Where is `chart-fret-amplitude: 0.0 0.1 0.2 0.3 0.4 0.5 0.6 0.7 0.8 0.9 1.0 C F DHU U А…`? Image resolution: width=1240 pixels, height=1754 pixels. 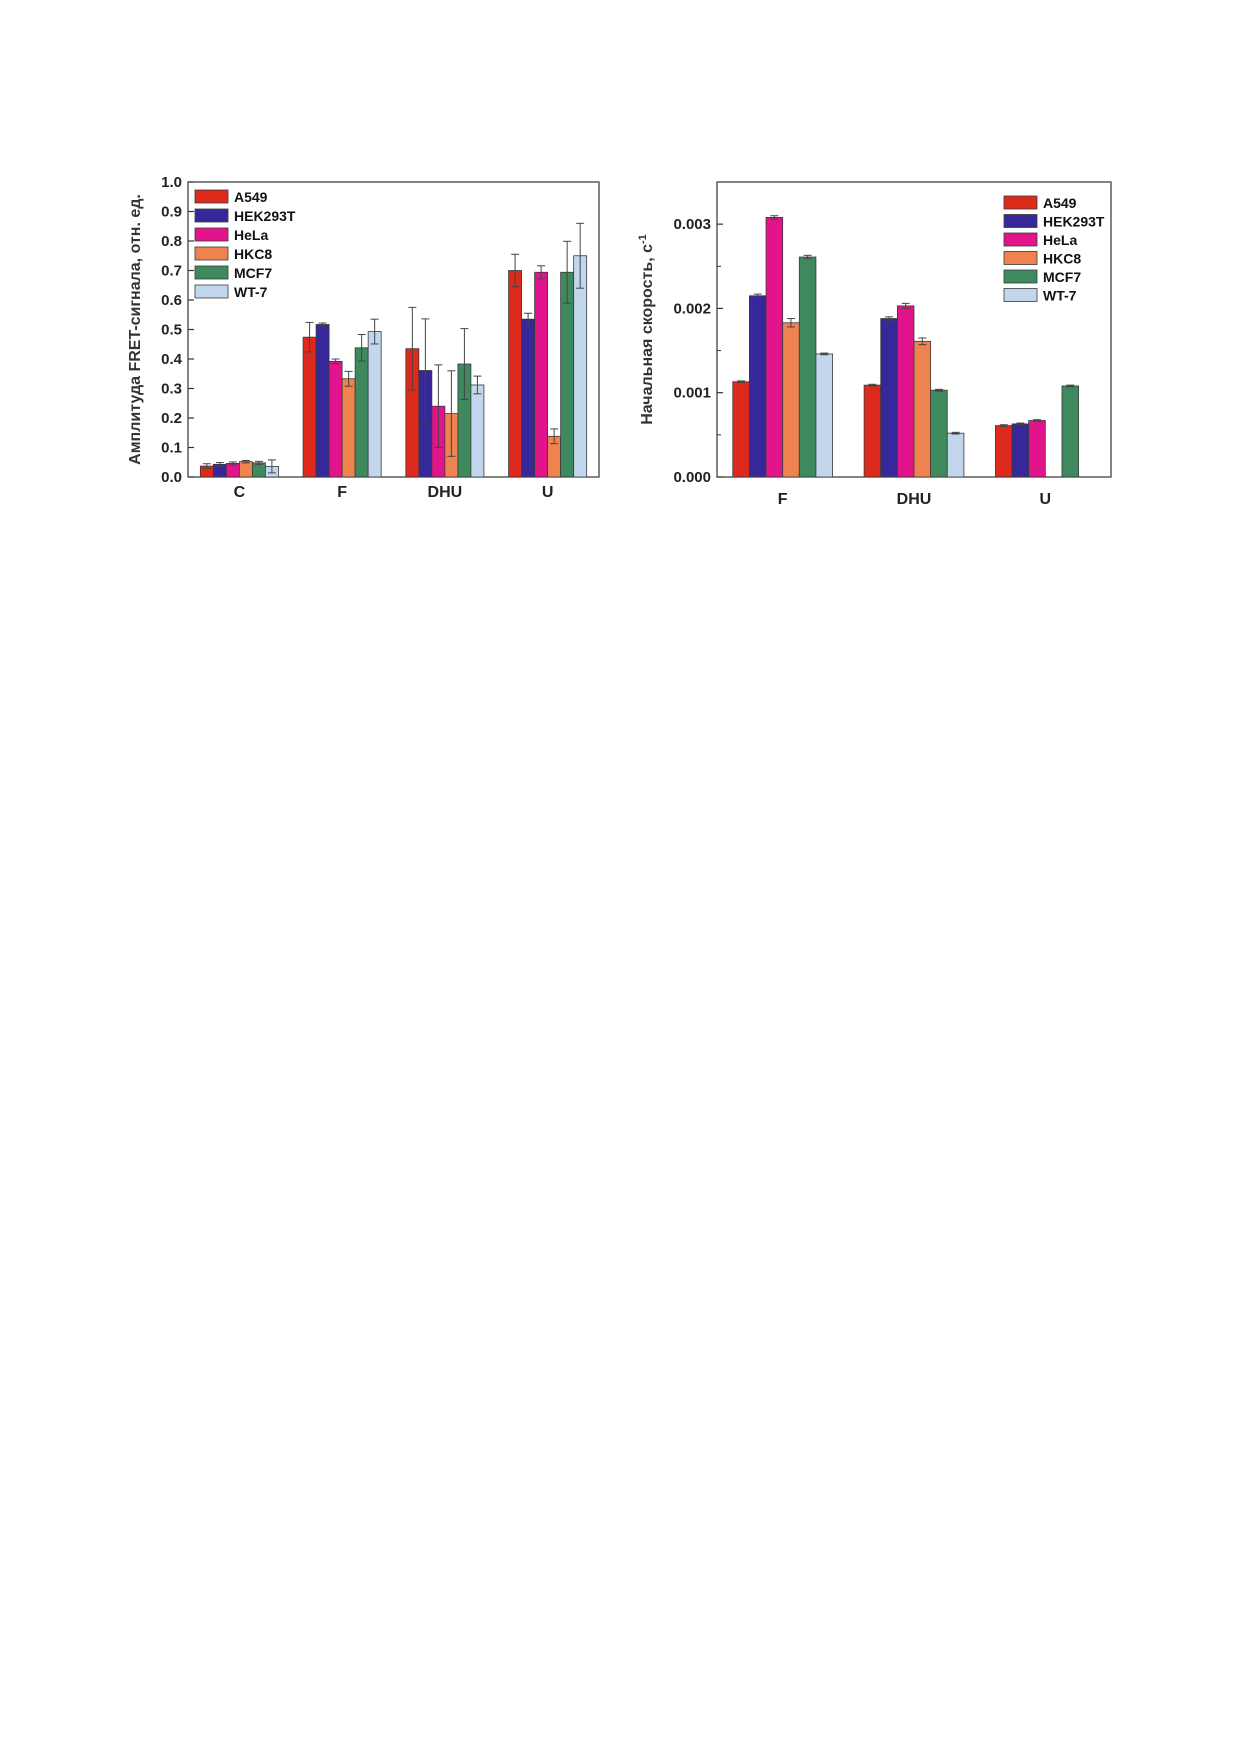
chart-fret-amplitude: 0.0 0.1 0.2 0.3 0.4 0.5 0.6 0.7 0.8 0.9 1.0 C F DHU U А… is located at coordinates (363, 337).